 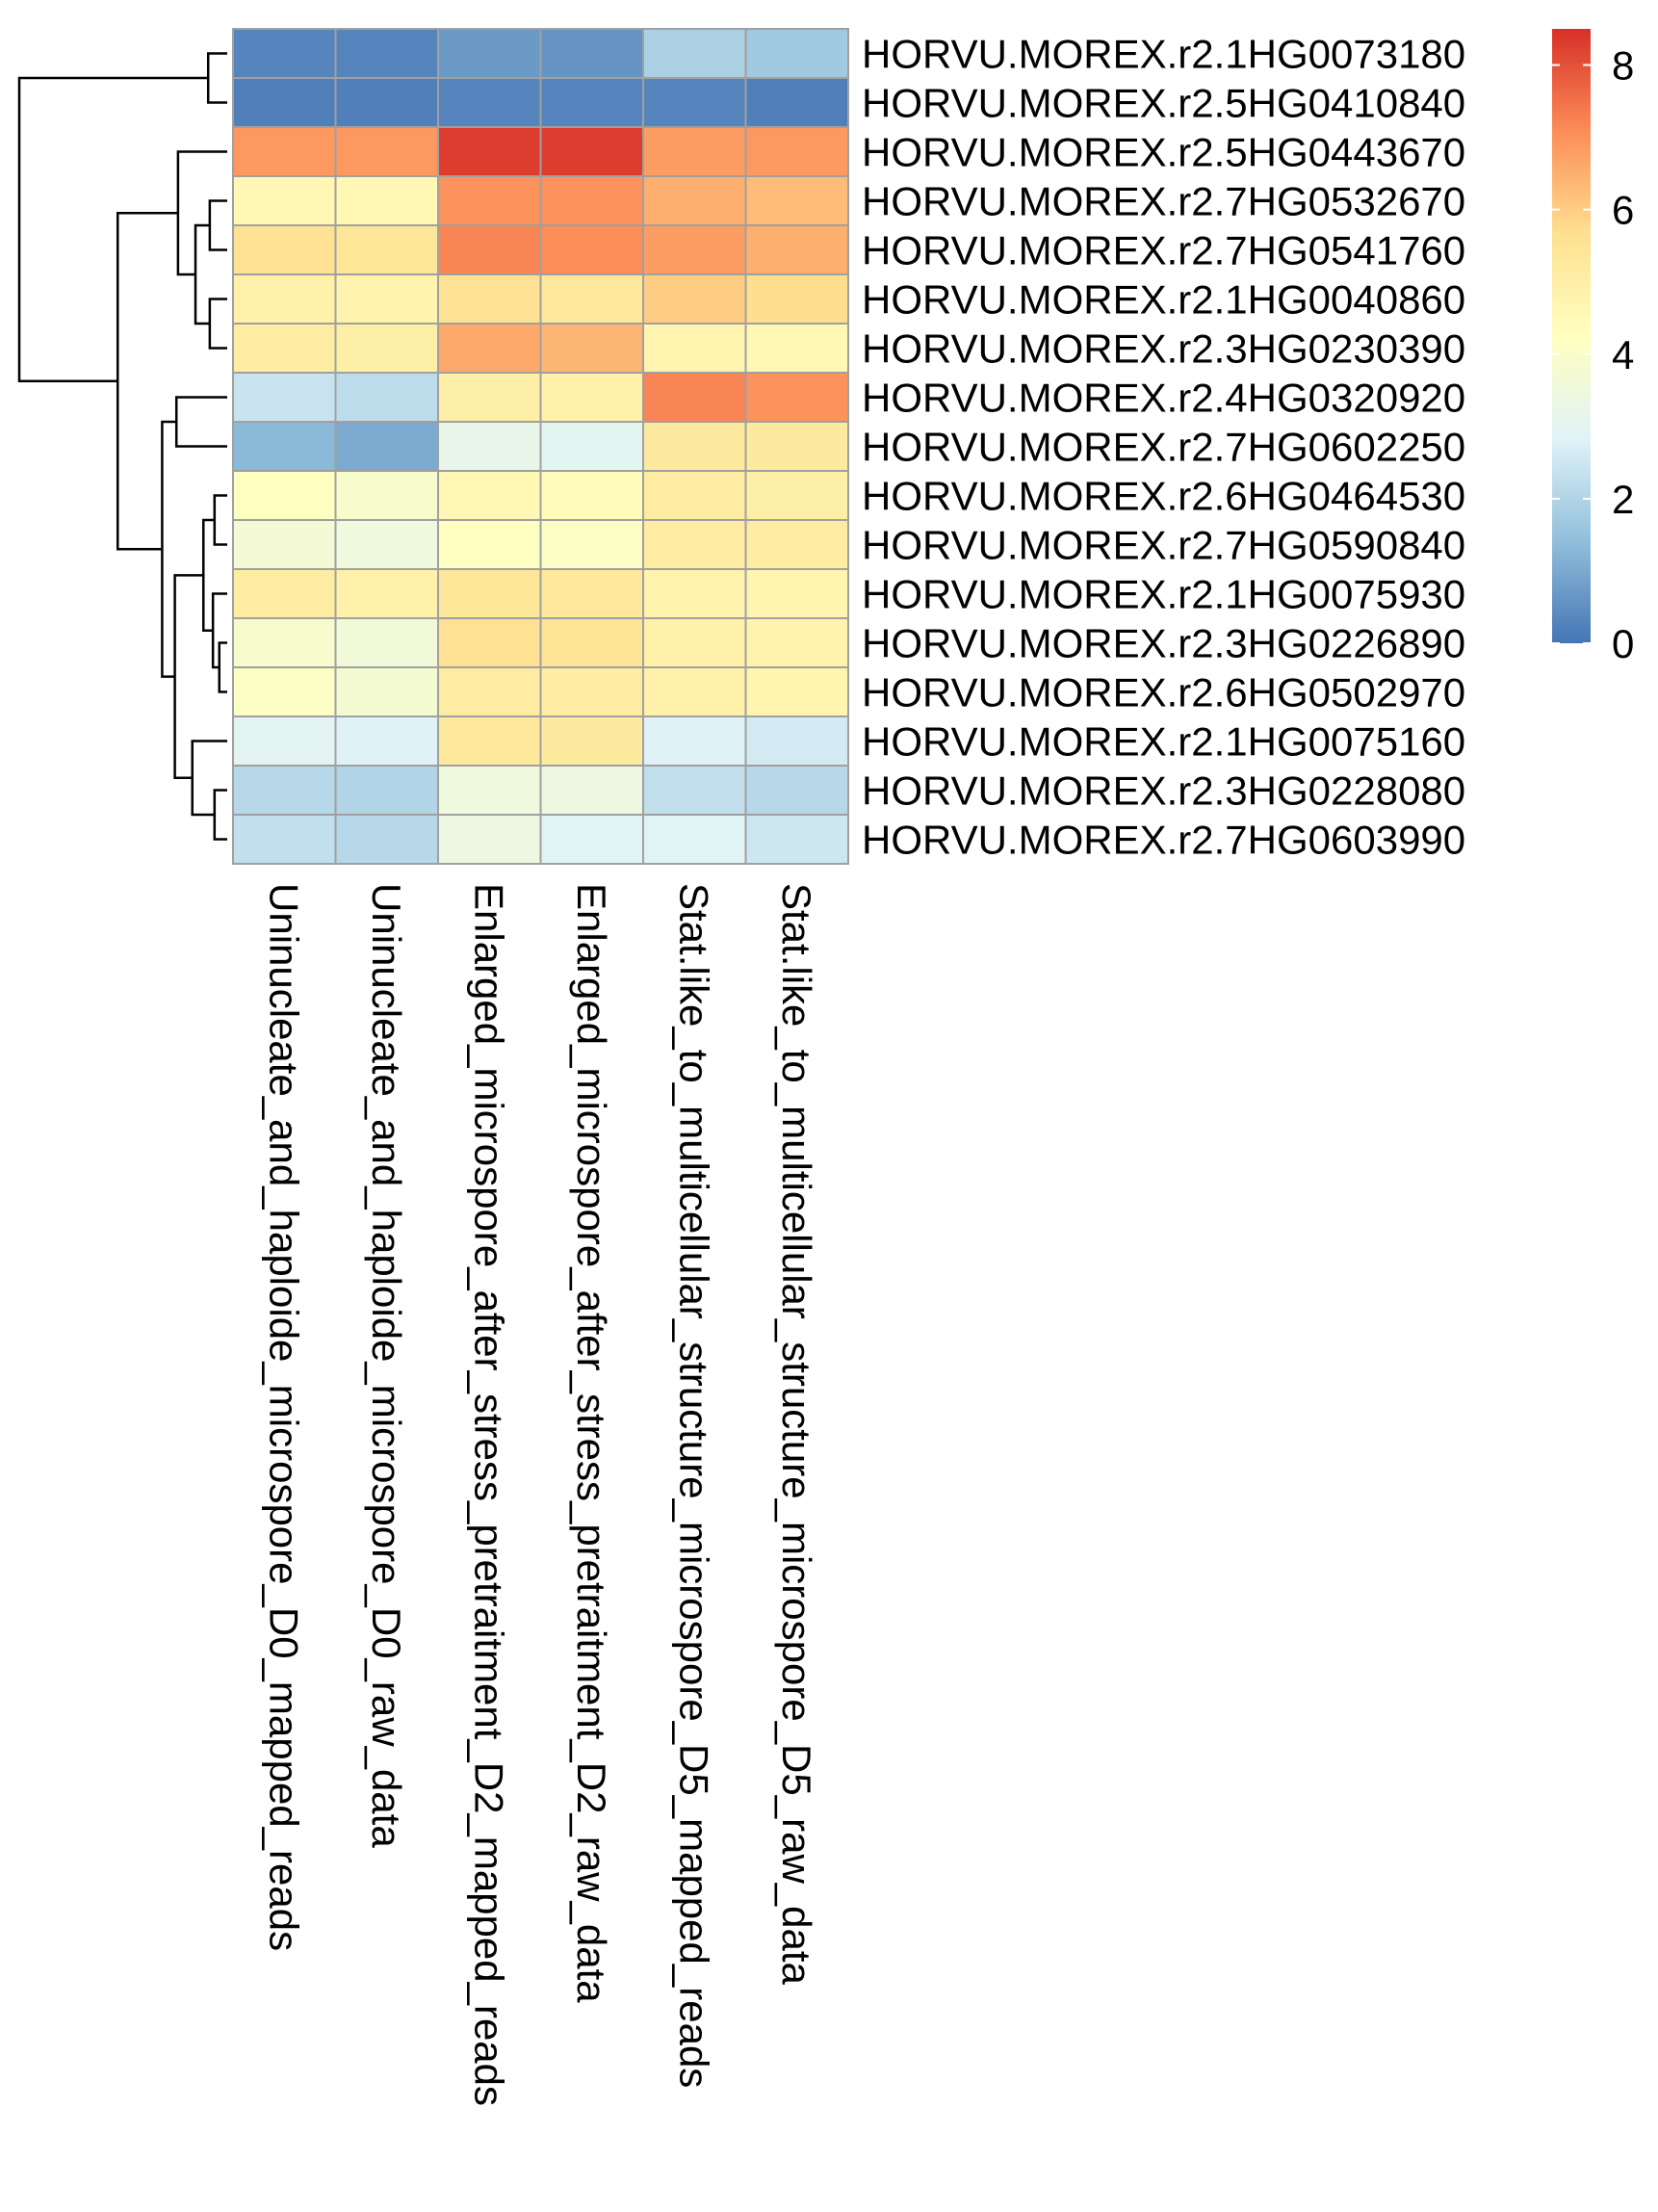 What do you see at coordinates (1163, 103) in the screenshot?
I see `row-label: HORVU.MOREX.r2.5HG0410840` at bounding box center [1163, 103].